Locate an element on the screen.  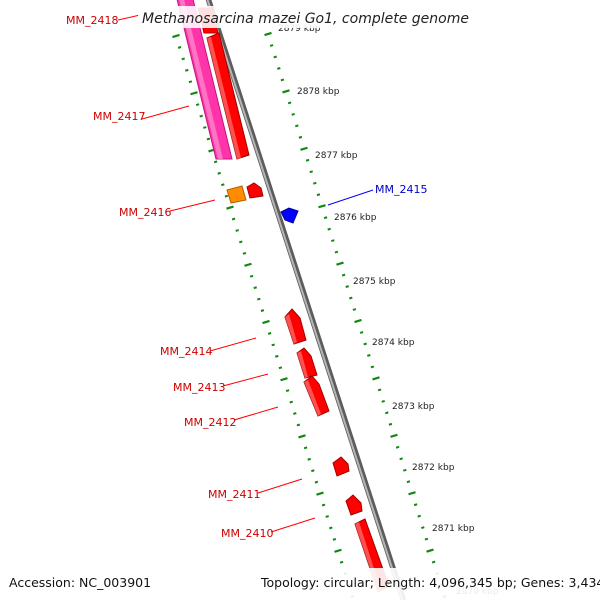
gene-MM_2414-highlight is located at coordinates (291, 329).